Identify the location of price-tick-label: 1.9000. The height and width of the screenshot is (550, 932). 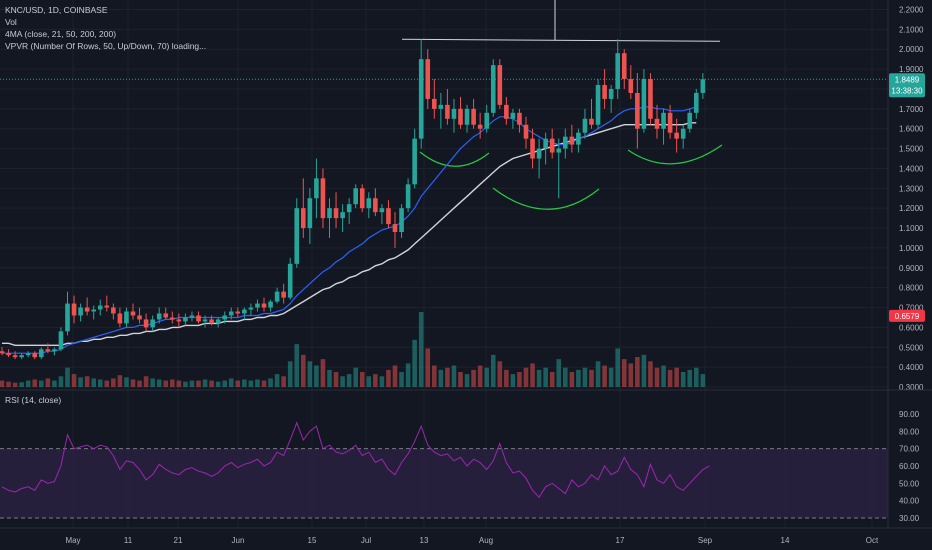
(911, 69).